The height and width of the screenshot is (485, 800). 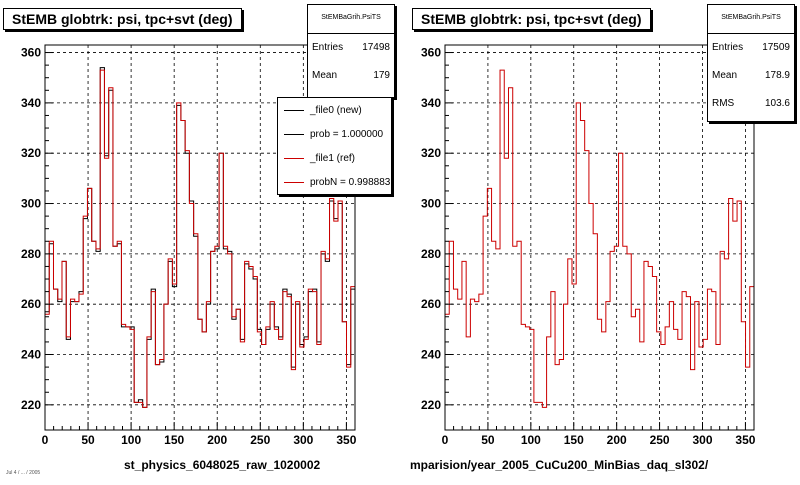 What do you see at coordinates (351, 19) in the screenshot?
I see `left-stats-name: StEMBaGrih.PsiTS` at bounding box center [351, 19].